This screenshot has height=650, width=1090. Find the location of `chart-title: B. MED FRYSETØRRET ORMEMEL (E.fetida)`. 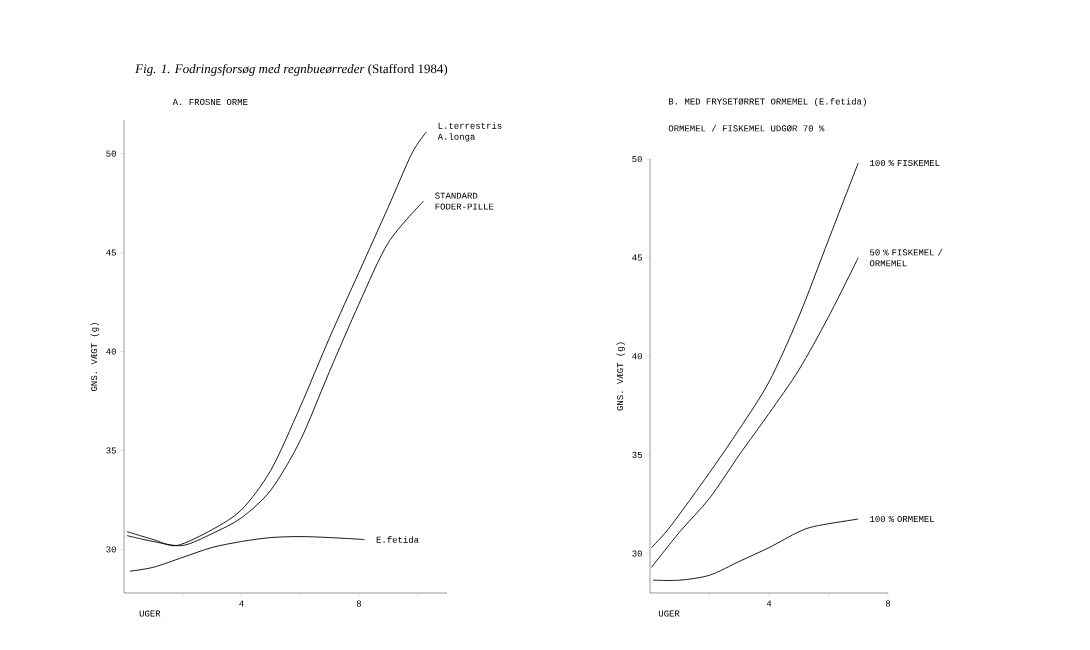

chart-title: B. MED FRYSETØRRET ORMEMEL (E.fetida) is located at coordinates (767, 102).